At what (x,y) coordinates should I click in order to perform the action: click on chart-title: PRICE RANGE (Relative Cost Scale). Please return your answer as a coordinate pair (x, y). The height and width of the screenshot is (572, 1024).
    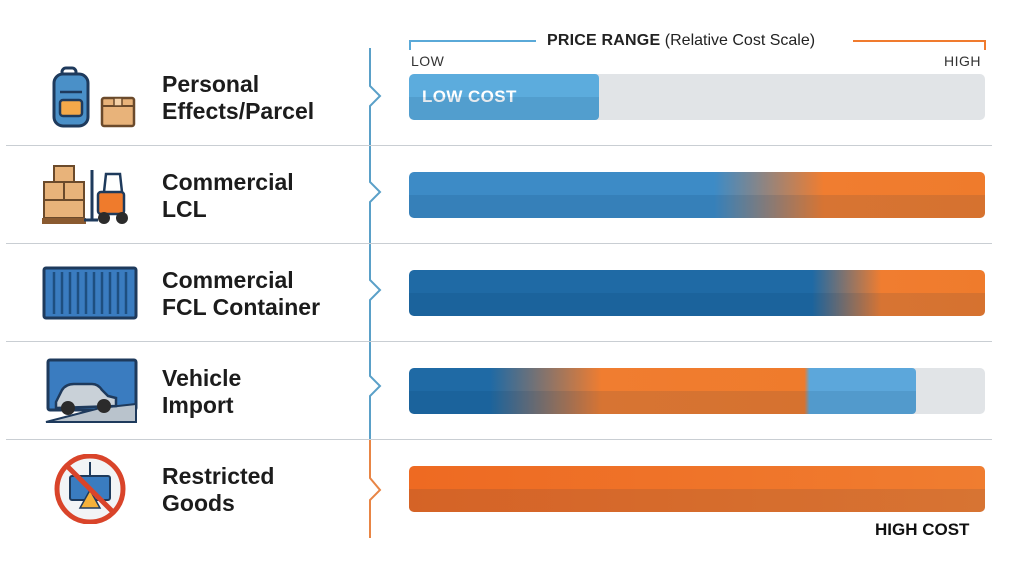
    Looking at the image, I should click on (512, 41).